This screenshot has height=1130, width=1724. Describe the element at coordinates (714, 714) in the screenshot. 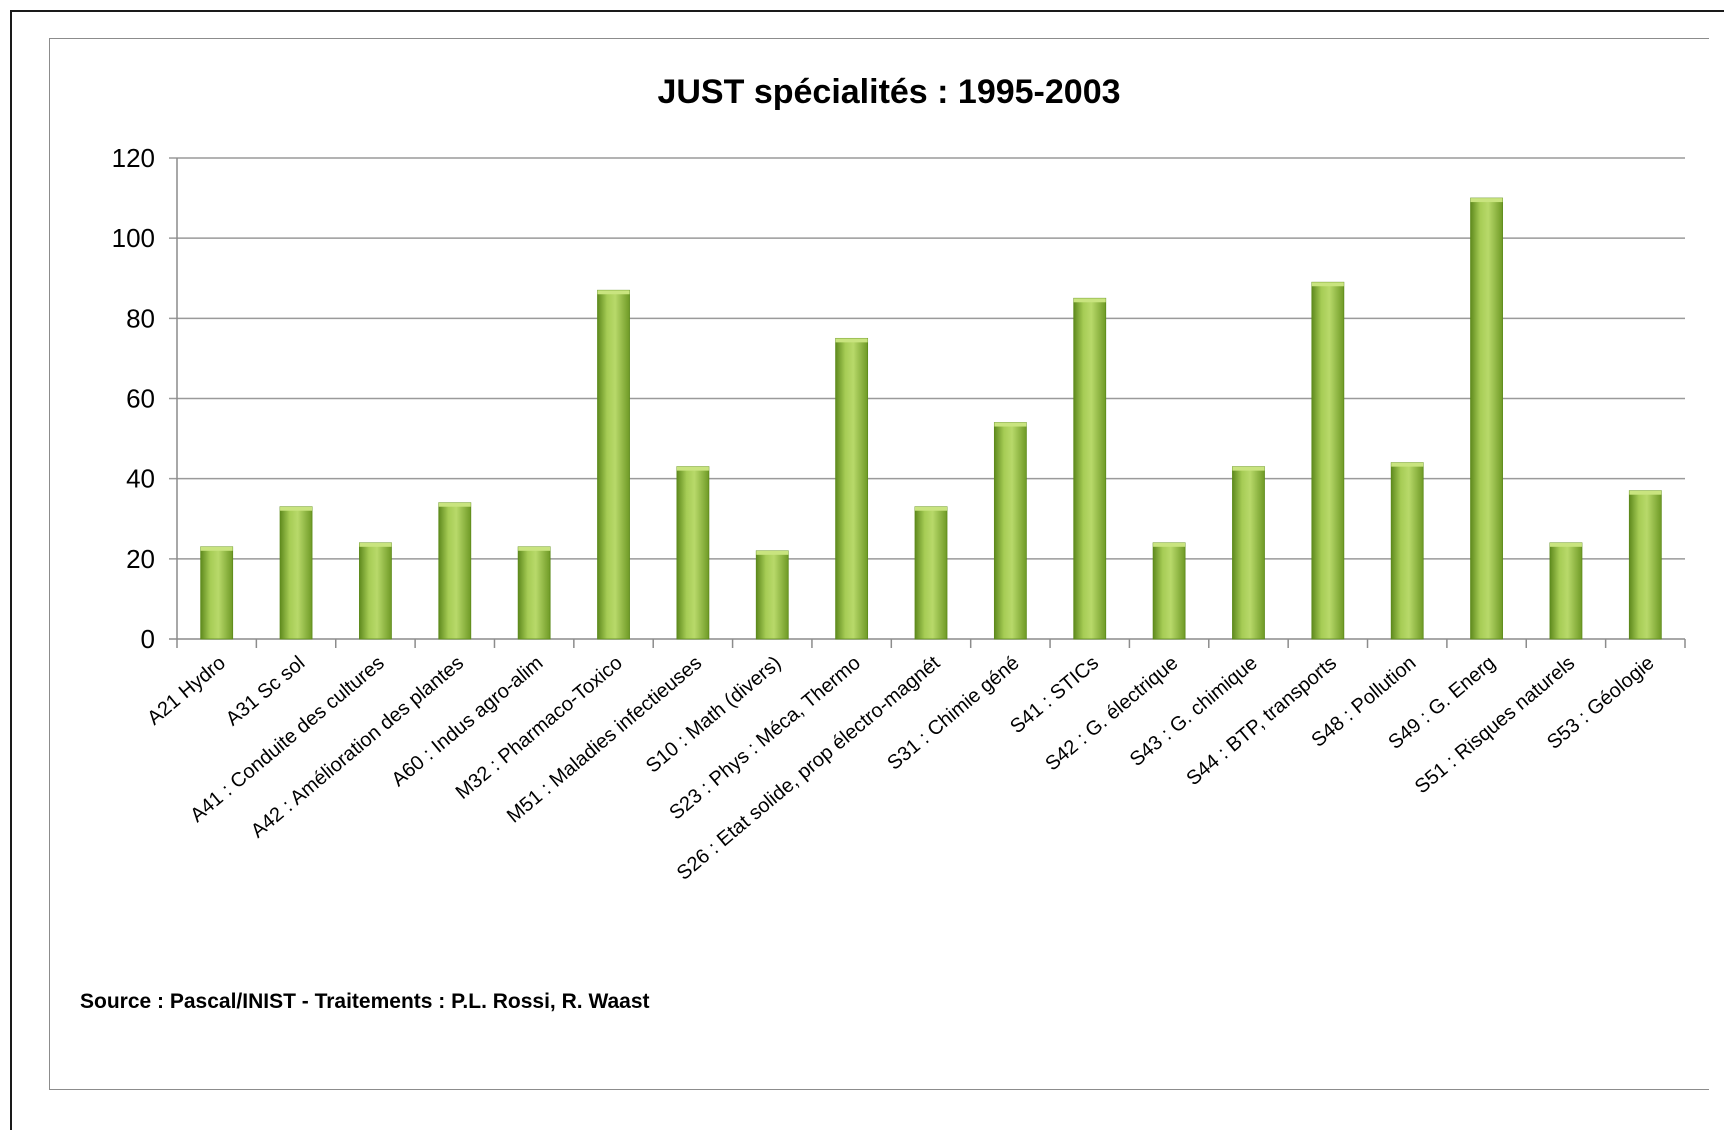

I see `x-category-label: S10 : Math (divers)` at that location.